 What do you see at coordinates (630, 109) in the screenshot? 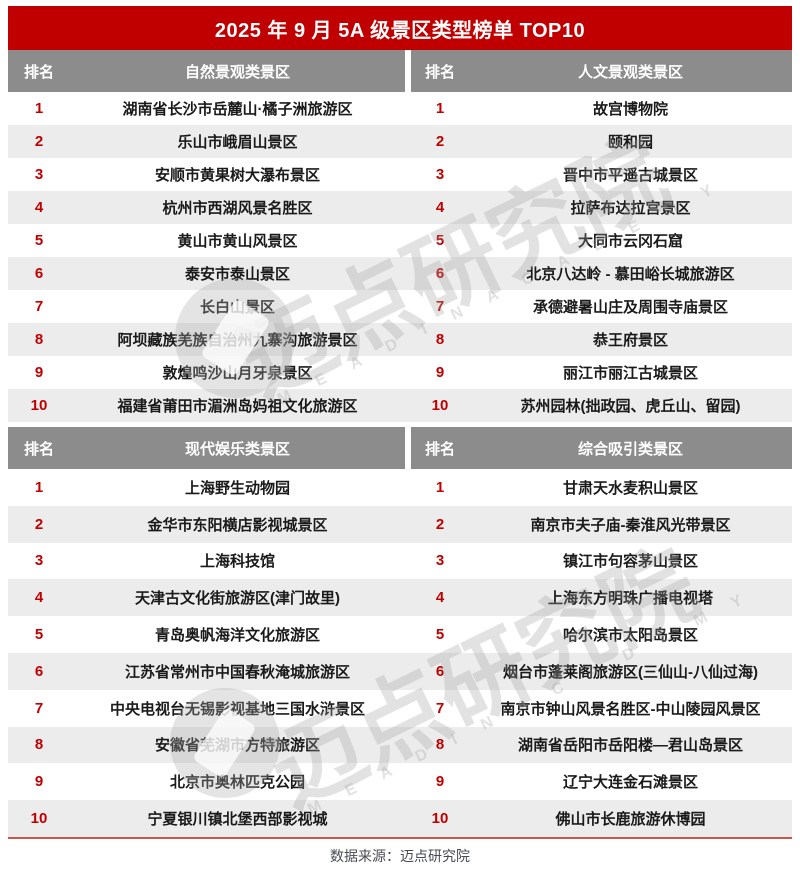
I see `scenic-name: 故宫博物院` at bounding box center [630, 109].